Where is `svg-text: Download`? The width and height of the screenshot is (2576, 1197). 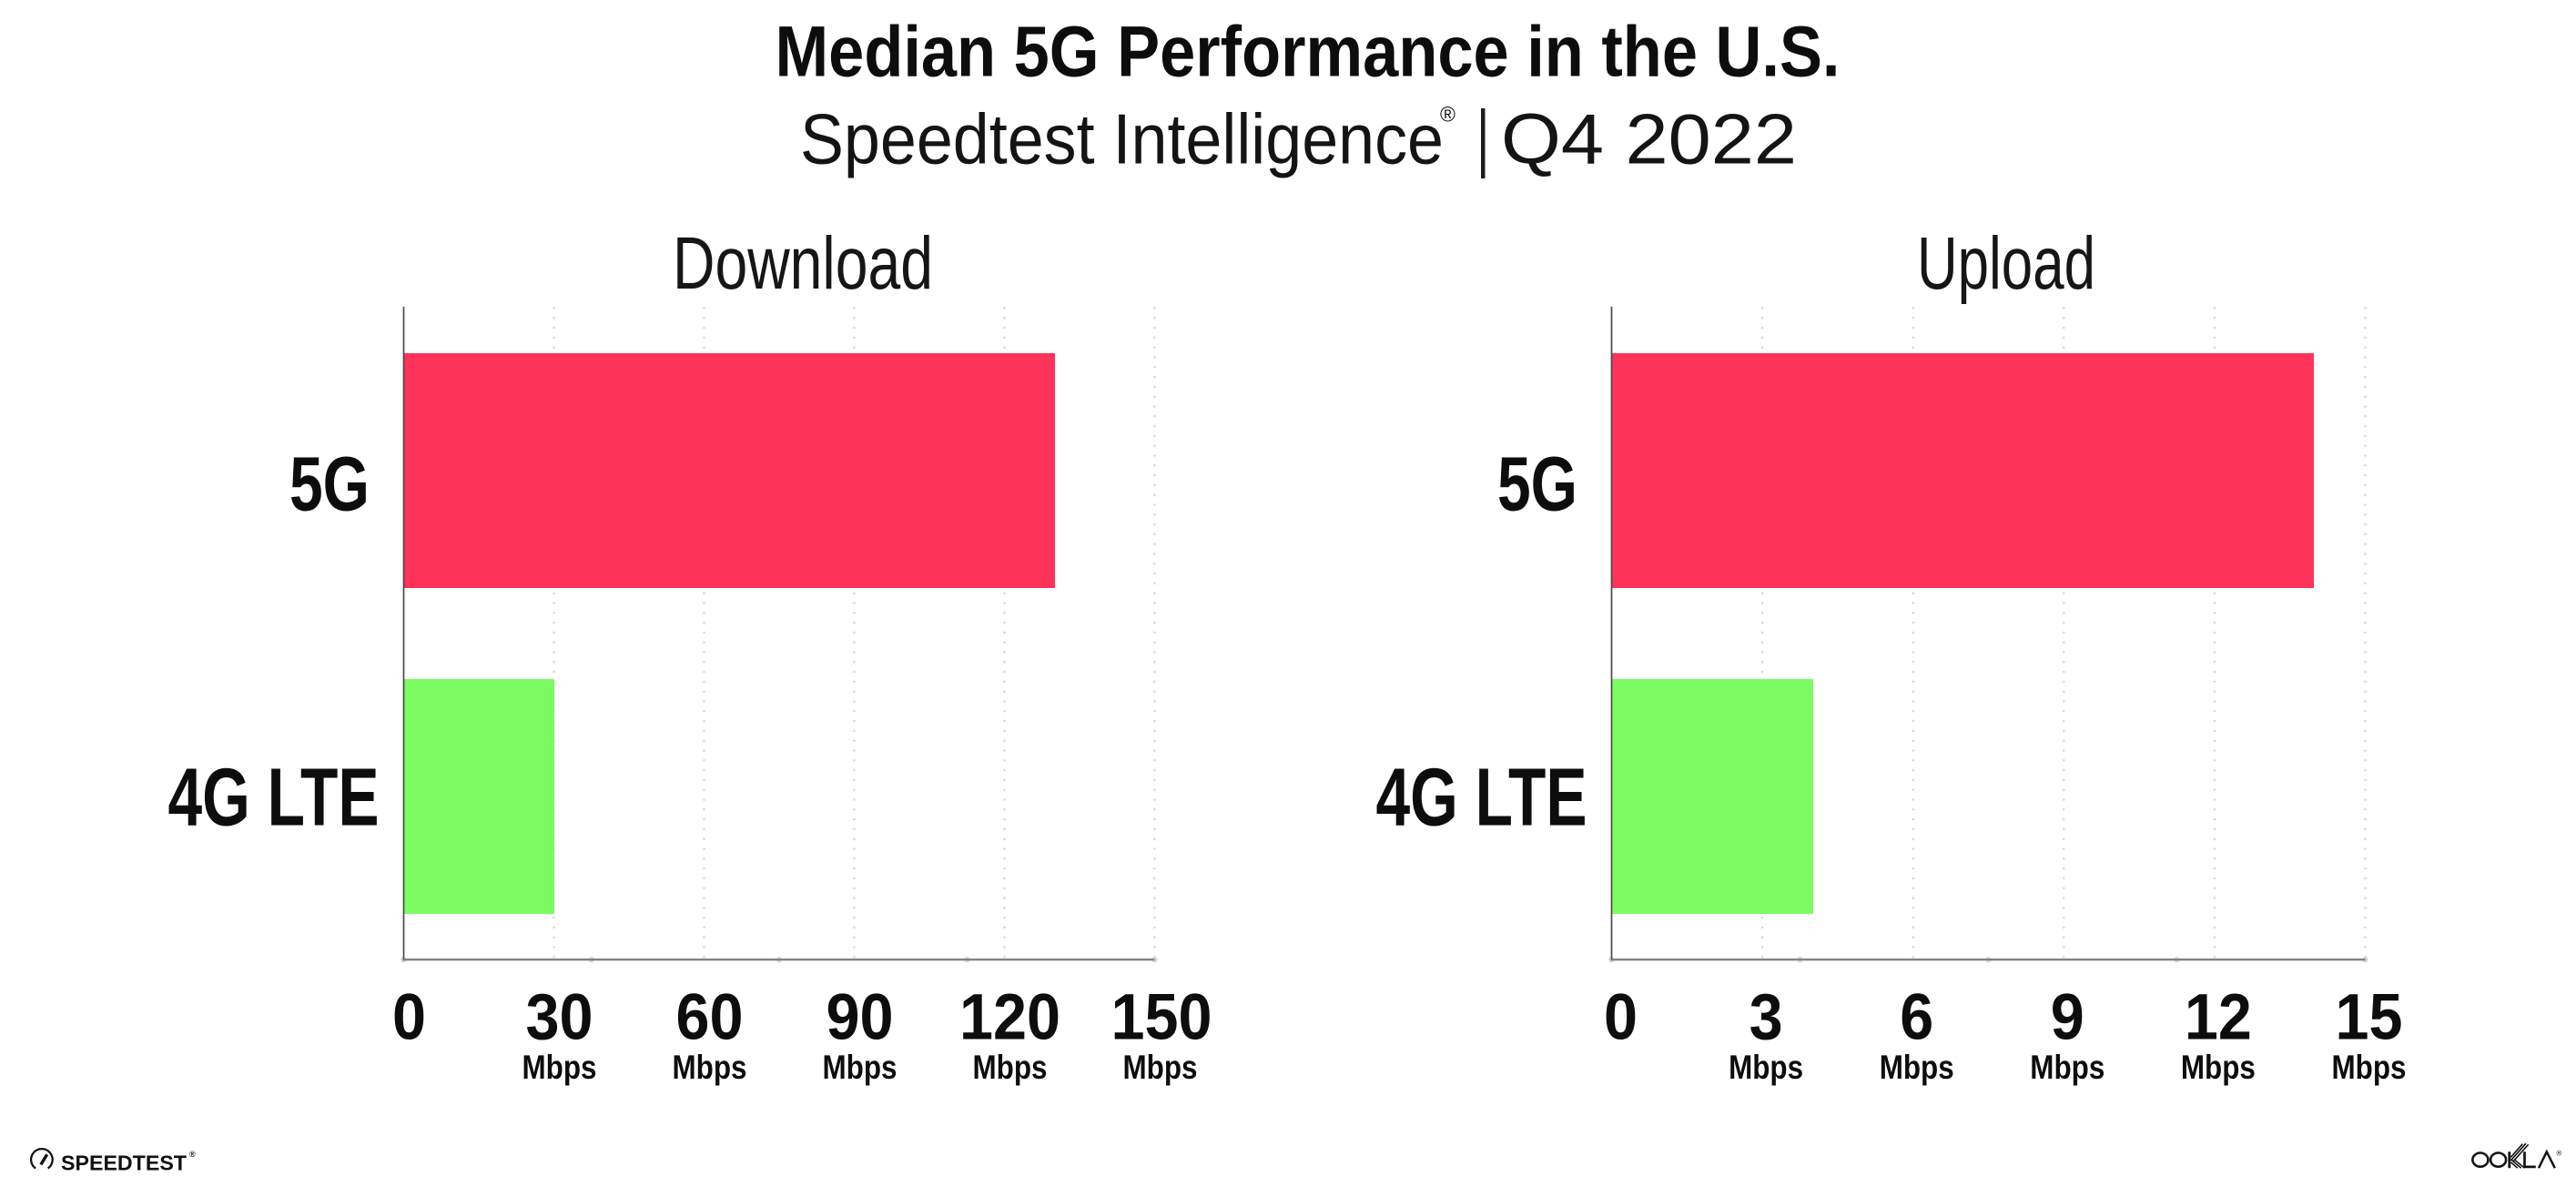 svg-text: Download is located at coordinates (803, 263).